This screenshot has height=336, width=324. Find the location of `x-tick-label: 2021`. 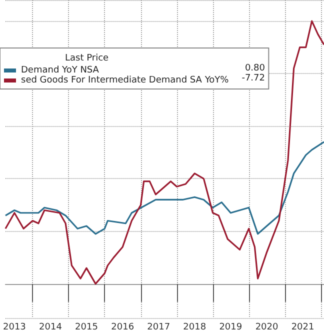

x-tick-label: 2021 is located at coordinates (302, 327).